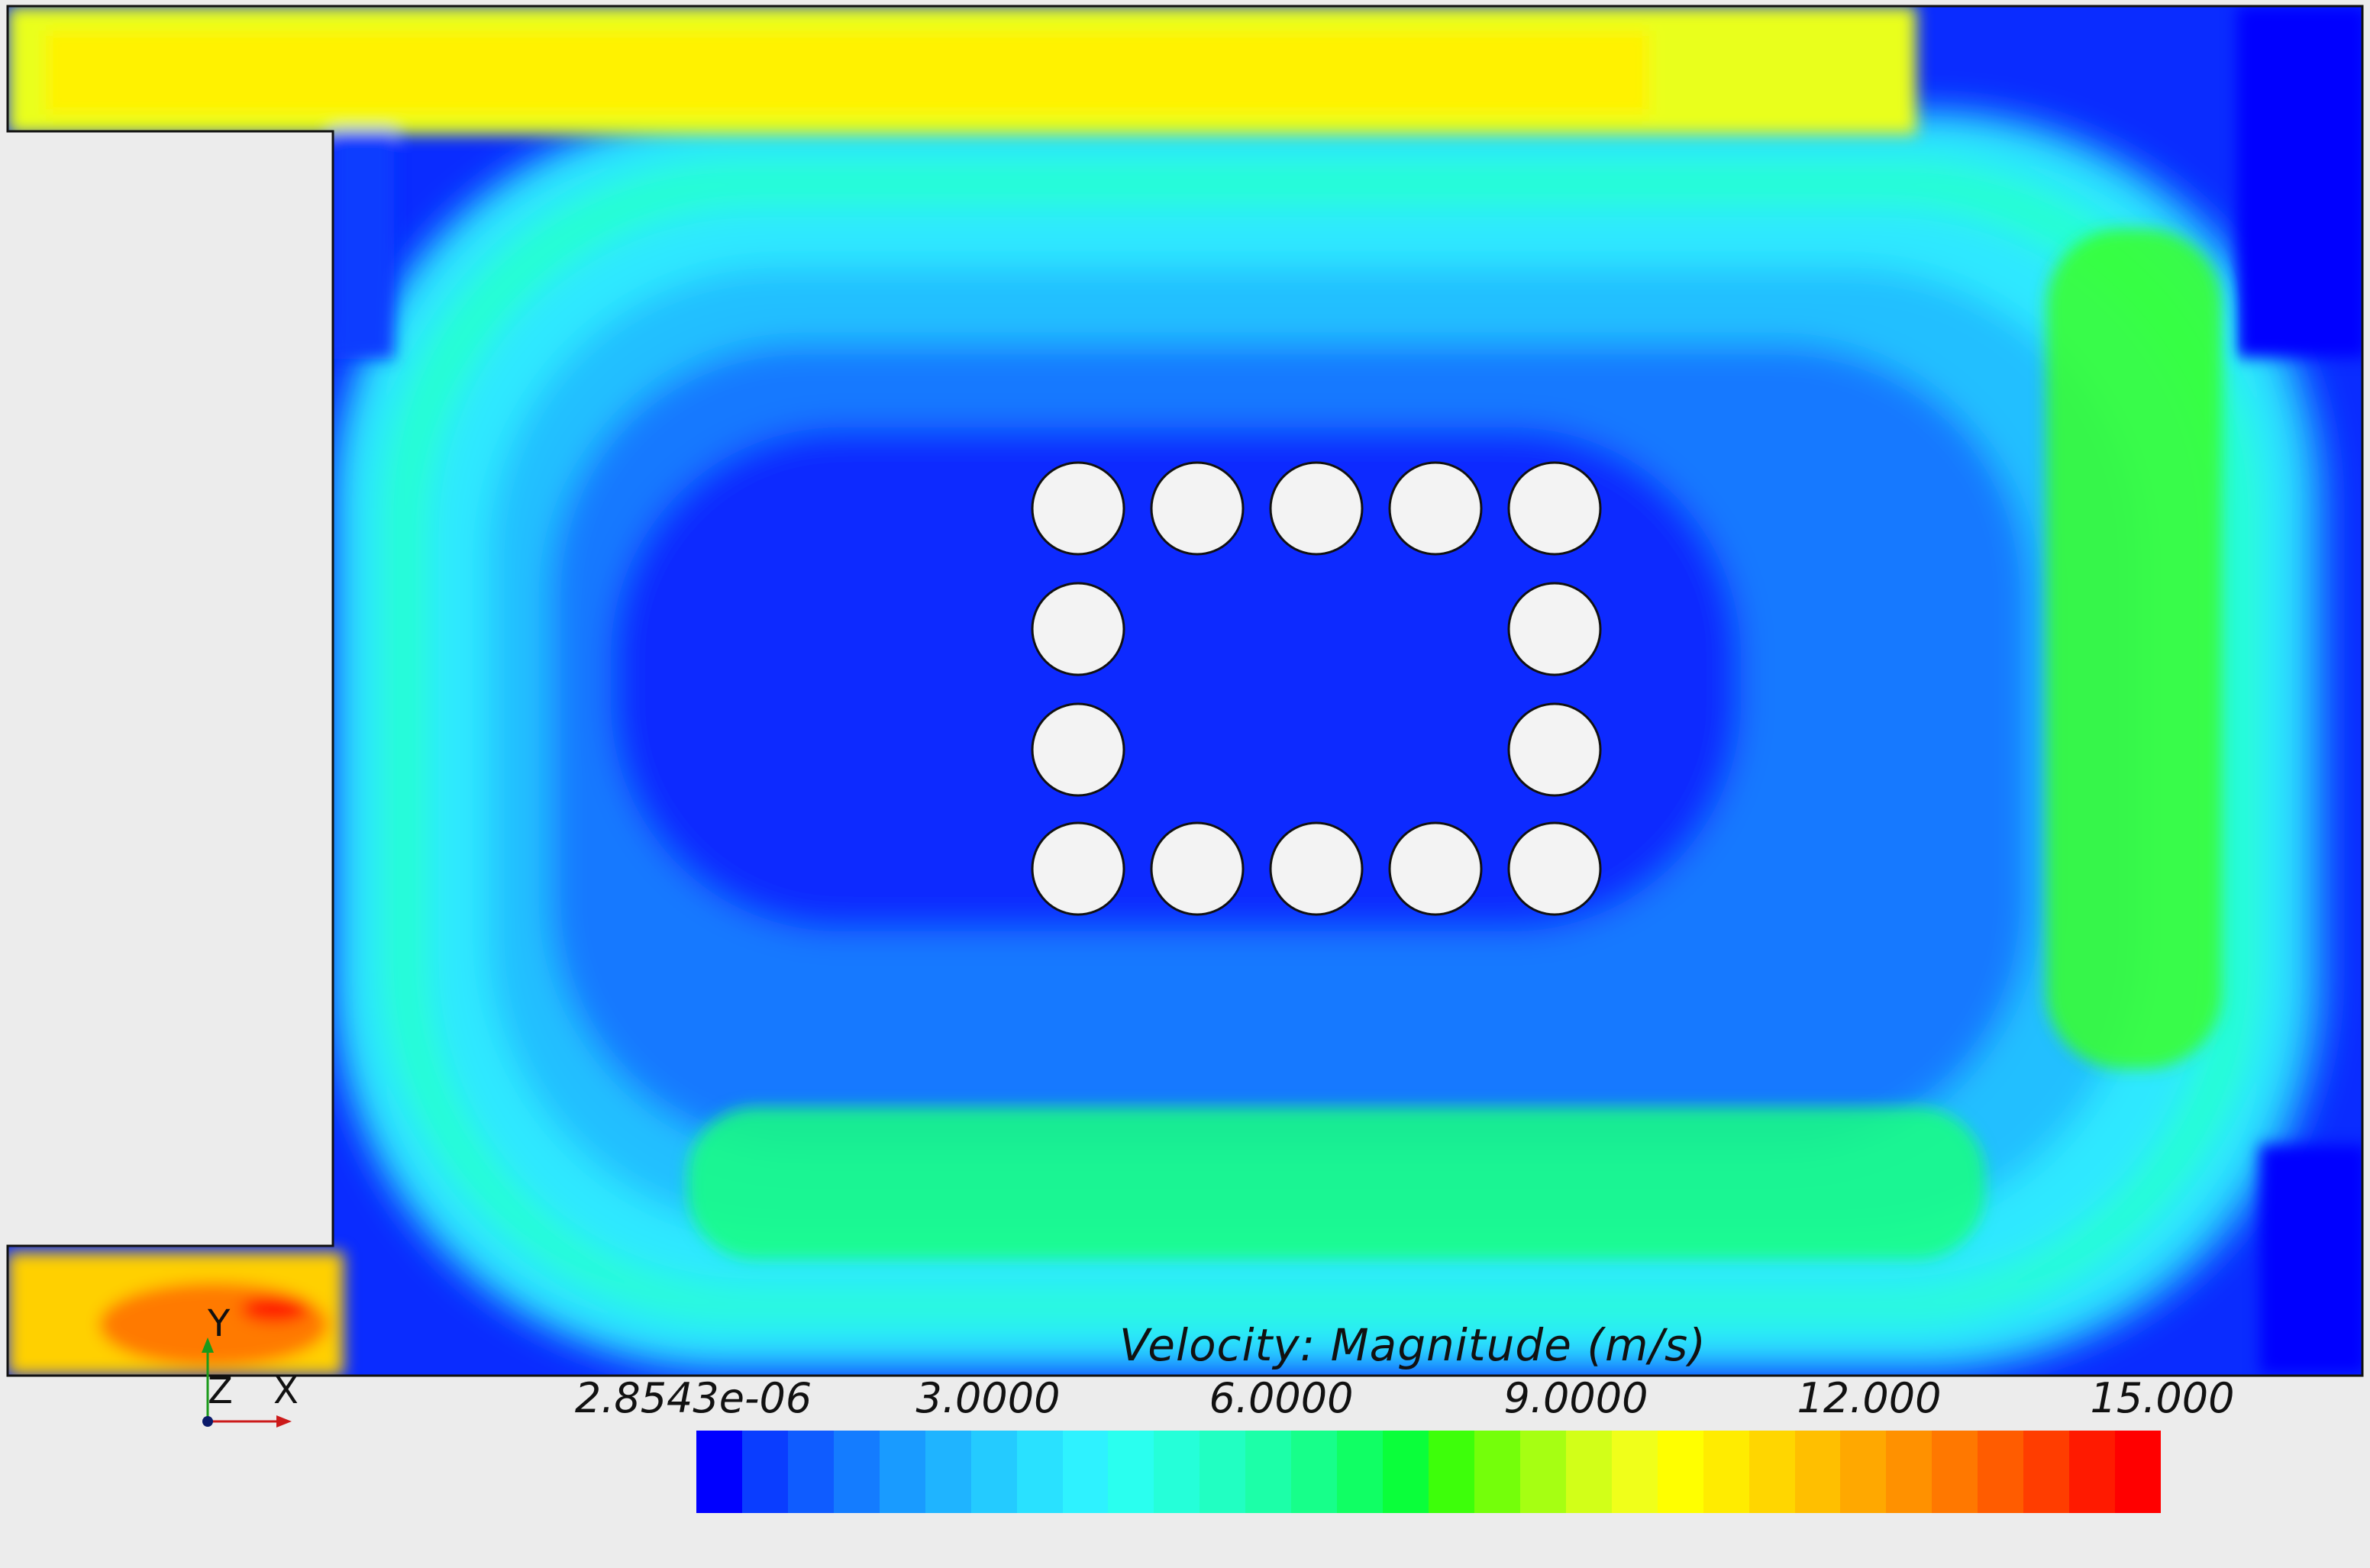 This screenshot has height=1568, width=2370. What do you see at coordinates (247, 1382) in the screenshot?
I see `axis-triad` at bounding box center [247, 1382].